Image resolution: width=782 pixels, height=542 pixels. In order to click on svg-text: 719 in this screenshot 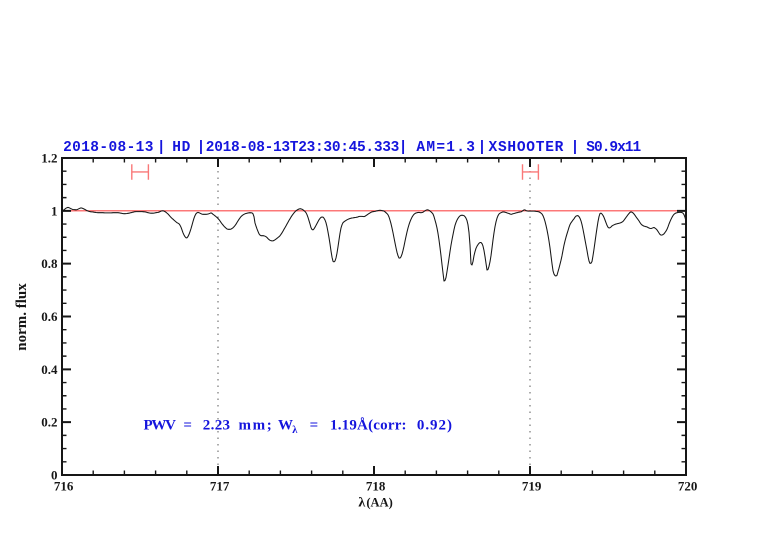, I will do `click(532, 486)`.